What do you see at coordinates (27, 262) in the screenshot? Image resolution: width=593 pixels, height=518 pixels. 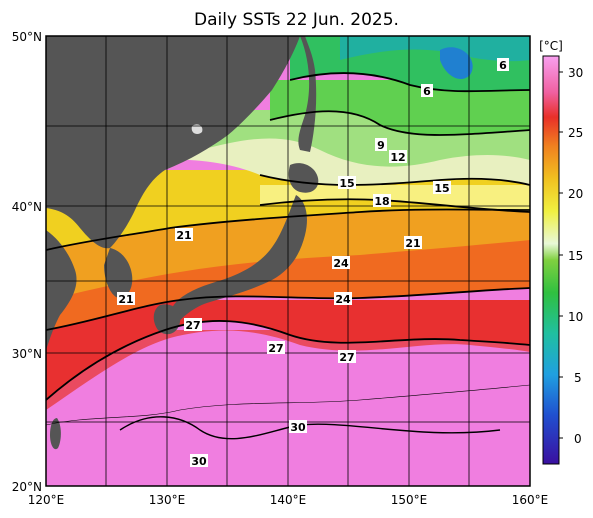 I see `lat-axis: 50°N 40°N 30°N 20°N` at bounding box center [27, 262].